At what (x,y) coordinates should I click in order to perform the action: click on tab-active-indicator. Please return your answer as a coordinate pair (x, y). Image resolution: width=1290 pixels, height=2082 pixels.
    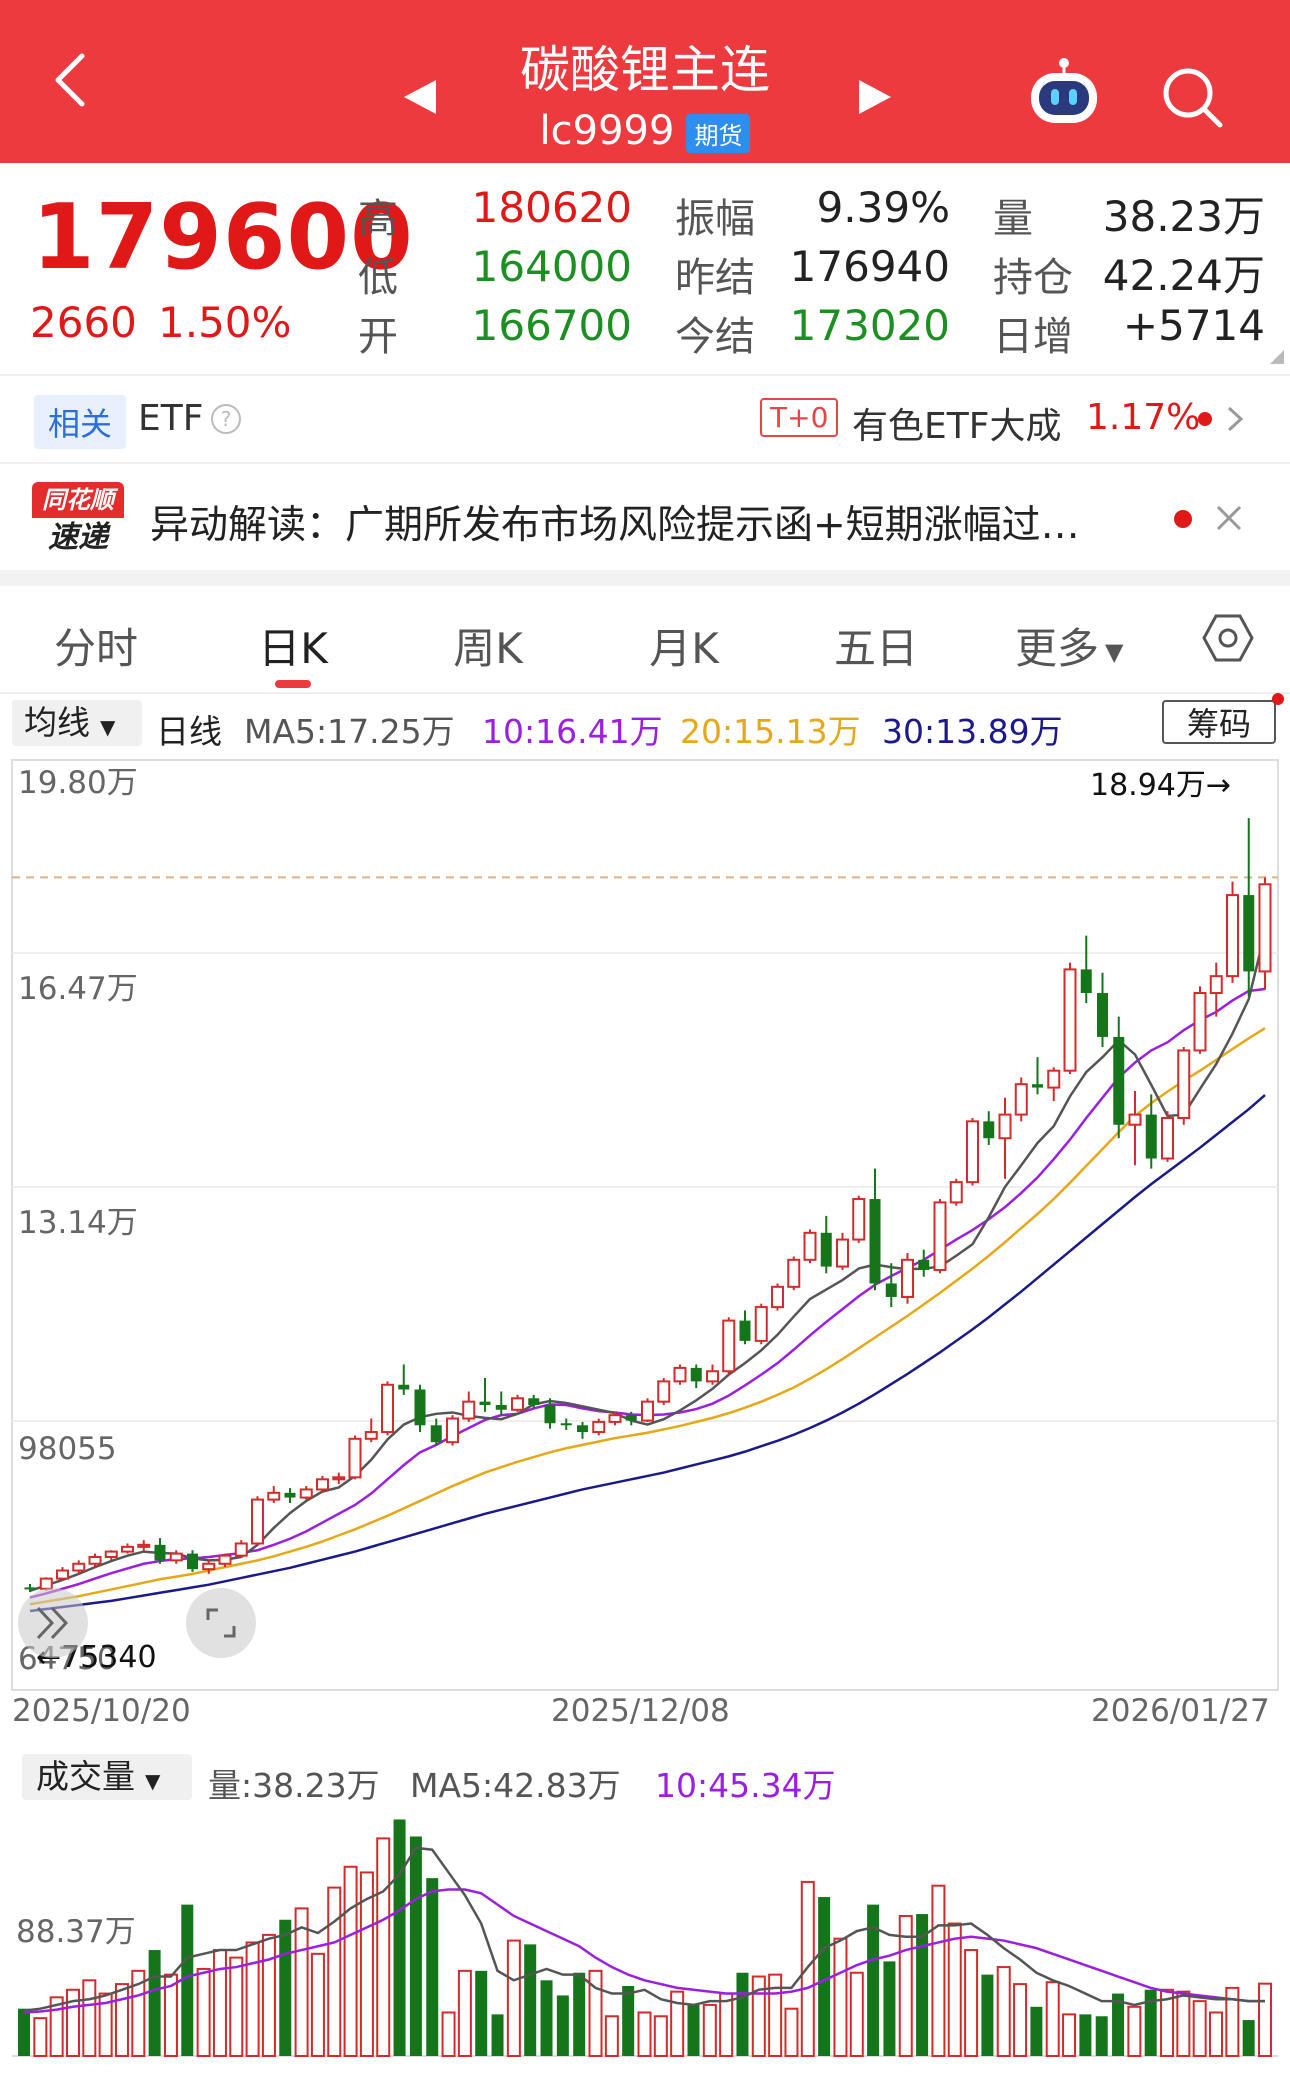
    Looking at the image, I should click on (293, 684).